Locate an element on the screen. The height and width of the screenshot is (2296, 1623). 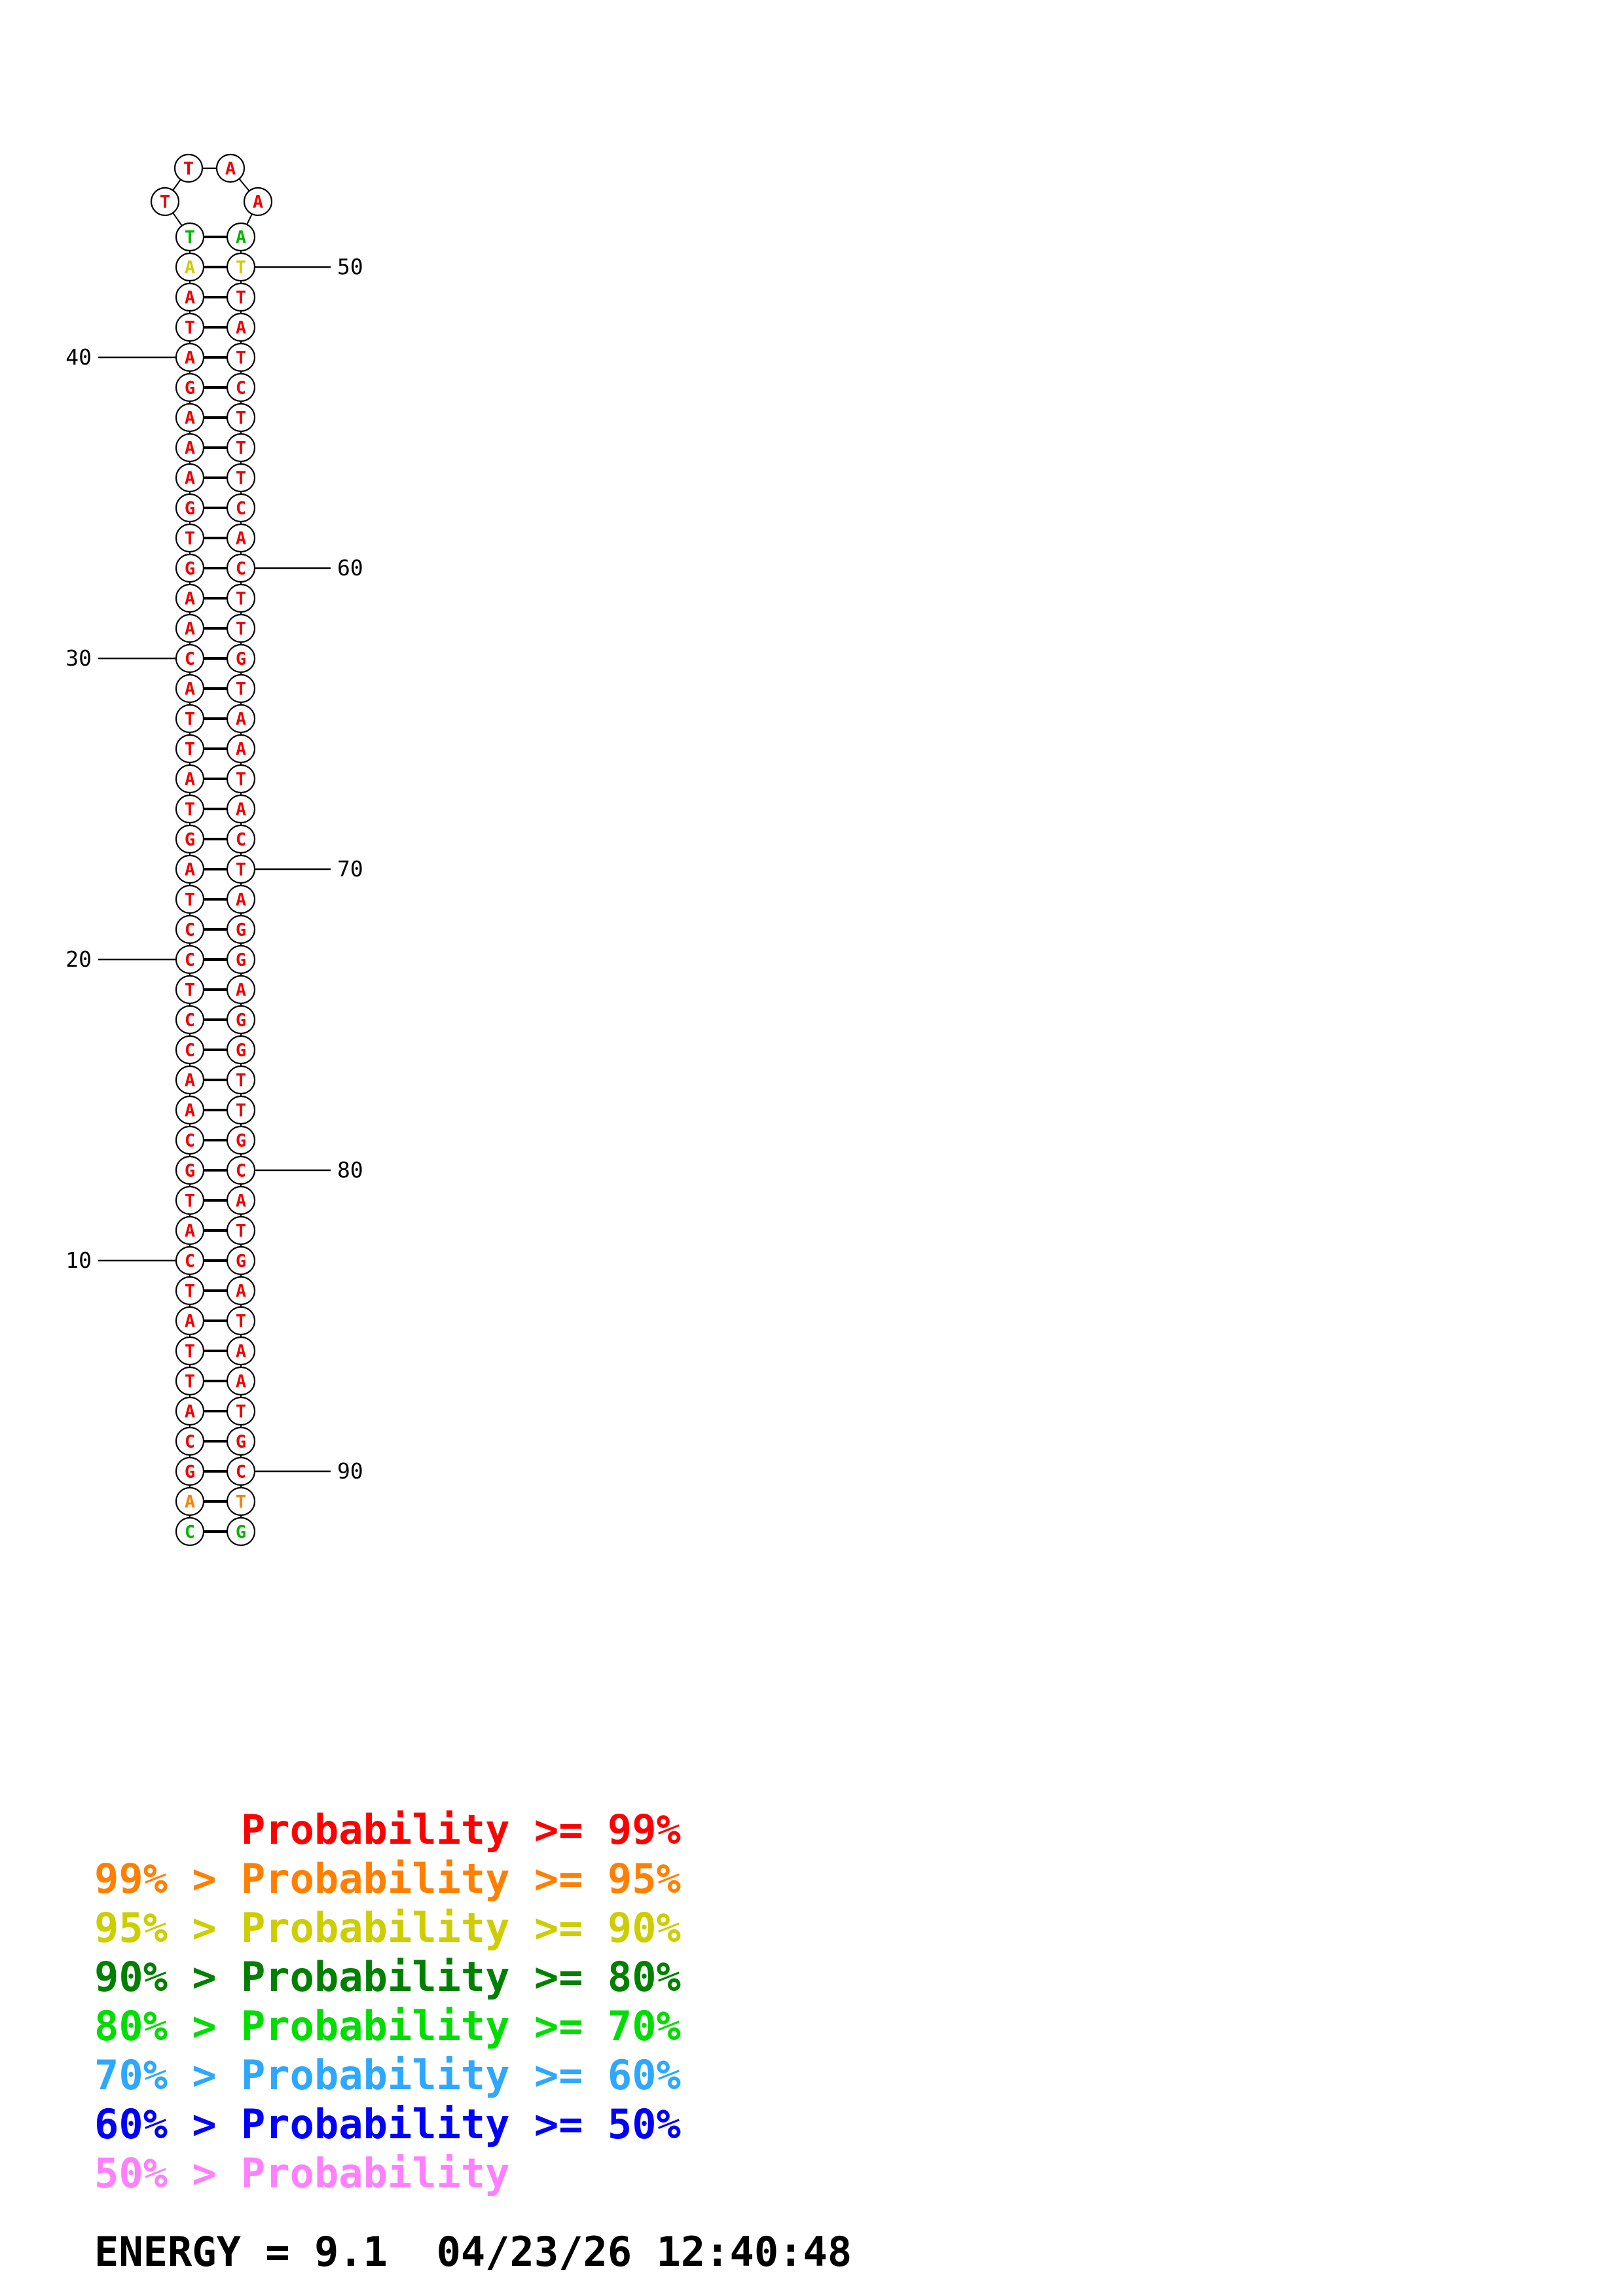
energy-line: ENERGY = 9.1 04/23/26 12:40:48 is located at coordinates (473, 2252).